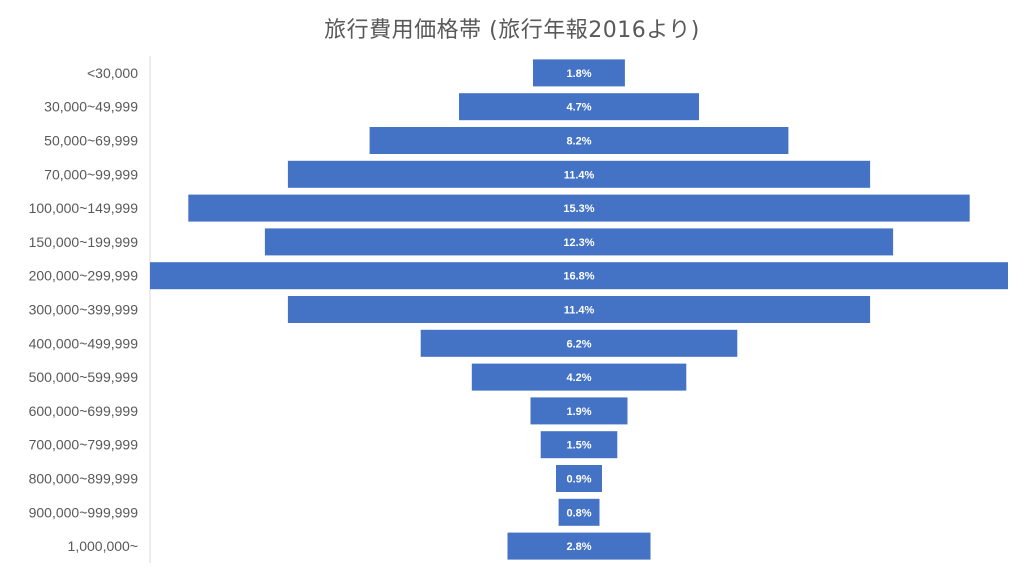  Describe the element at coordinates (84, 310) in the screenshot. I see `category-tick-label: 300,000~399,999` at that location.